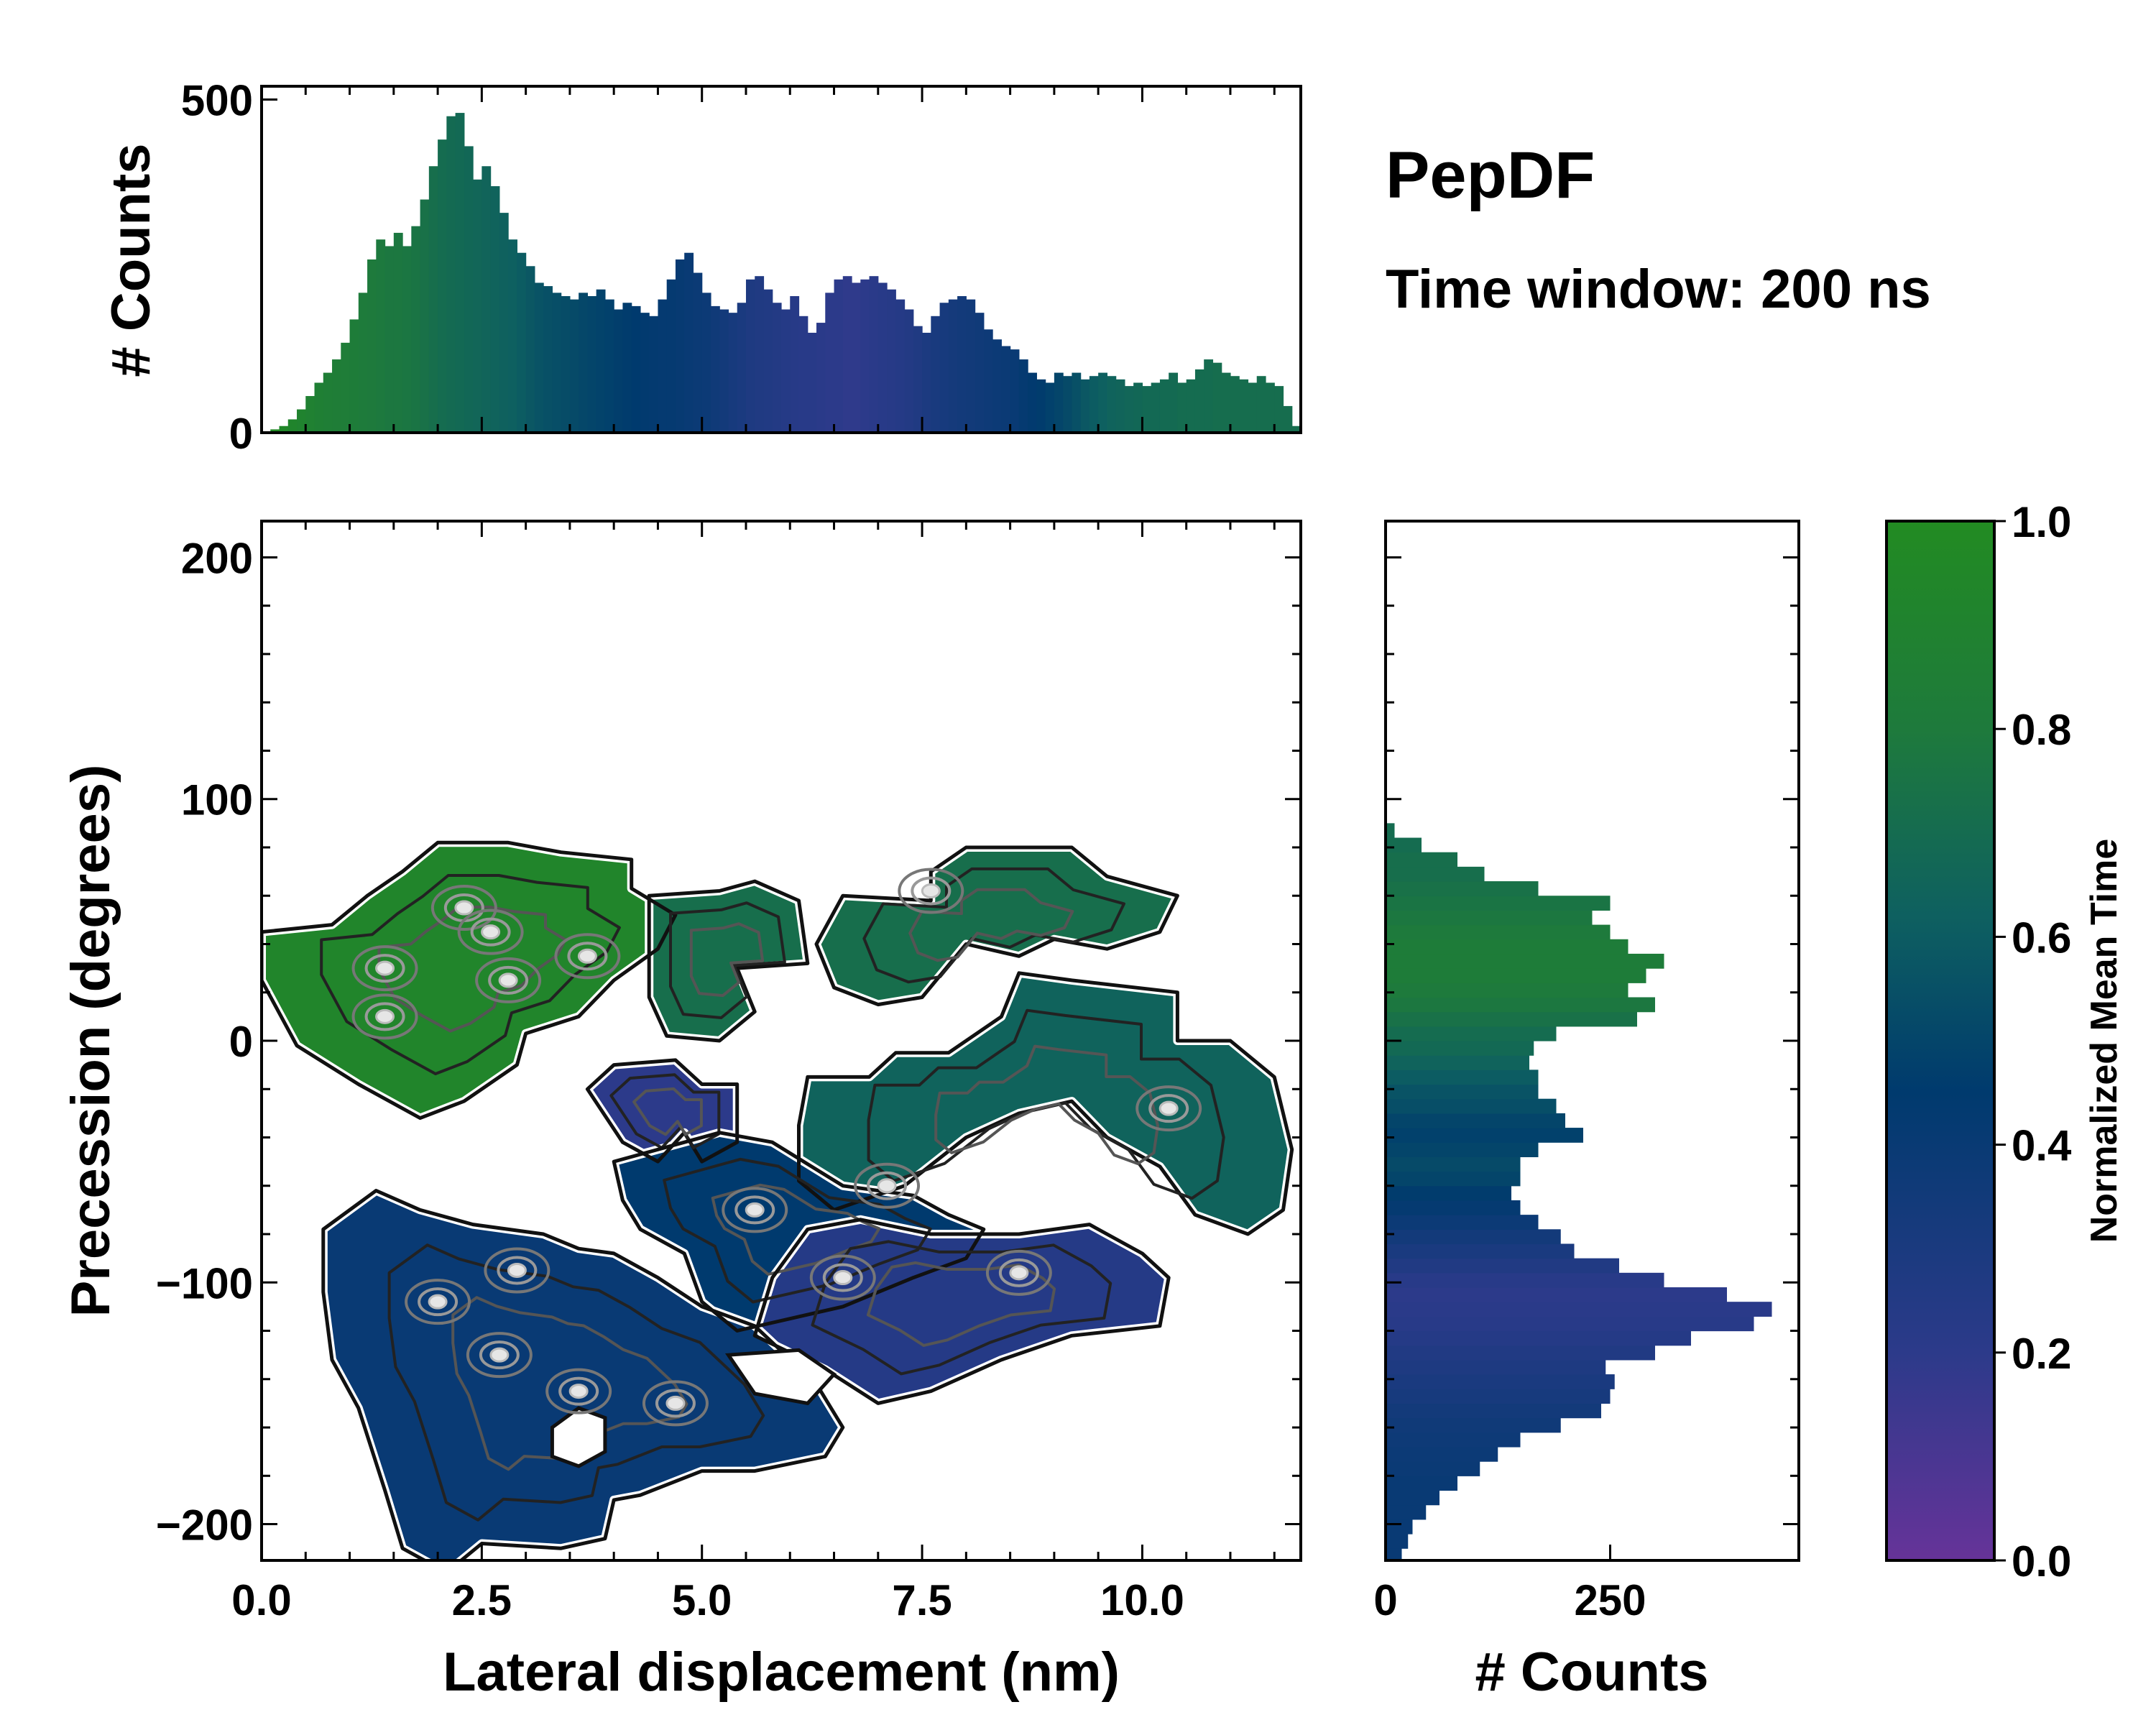 The height and width of the screenshot is (1725, 2156). Describe the element at coordinates (217, 558) in the screenshot. I see `main-ytick-label: 200` at that location.